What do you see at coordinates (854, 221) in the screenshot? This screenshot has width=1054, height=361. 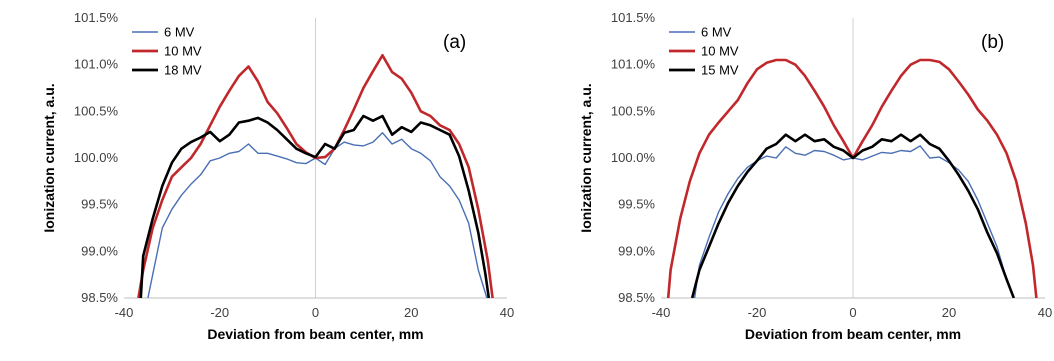 I see `series-line-6-mv` at bounding box center [854, 221].